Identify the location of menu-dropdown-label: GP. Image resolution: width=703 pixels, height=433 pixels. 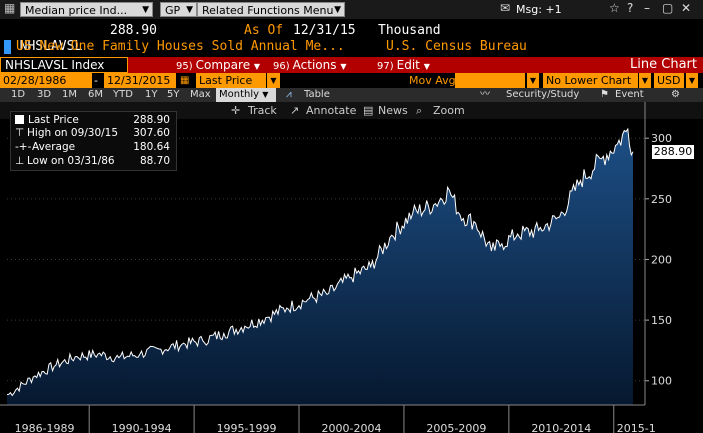
(173, 10).